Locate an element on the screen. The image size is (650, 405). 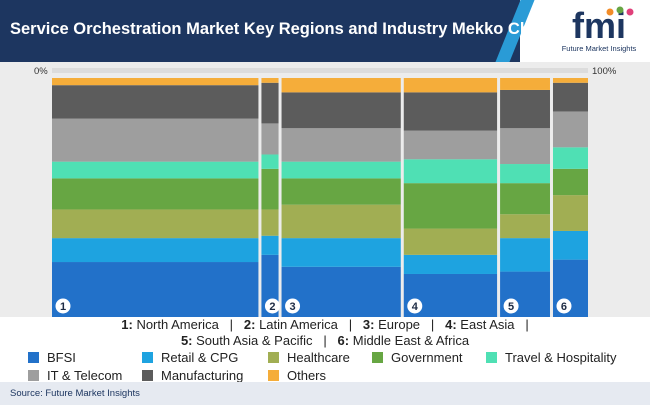
region-name: Europe is located at coordinates (399, 324).